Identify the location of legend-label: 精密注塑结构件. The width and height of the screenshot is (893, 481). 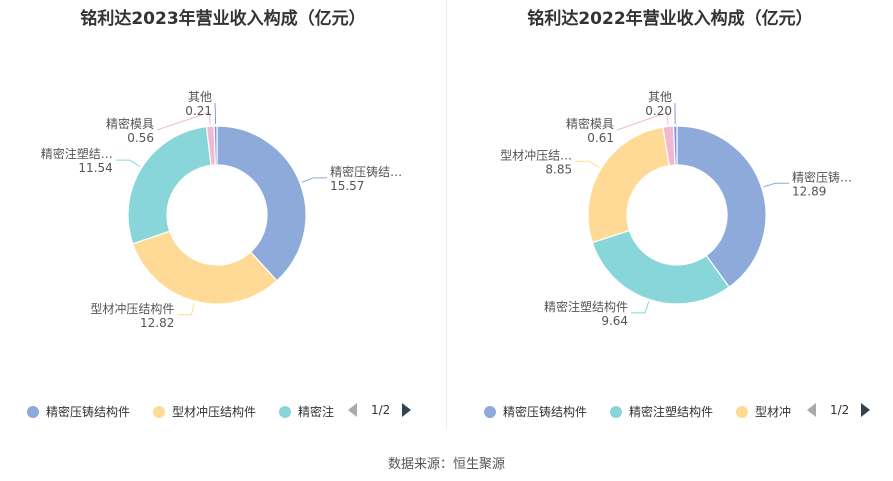
(671, 412).